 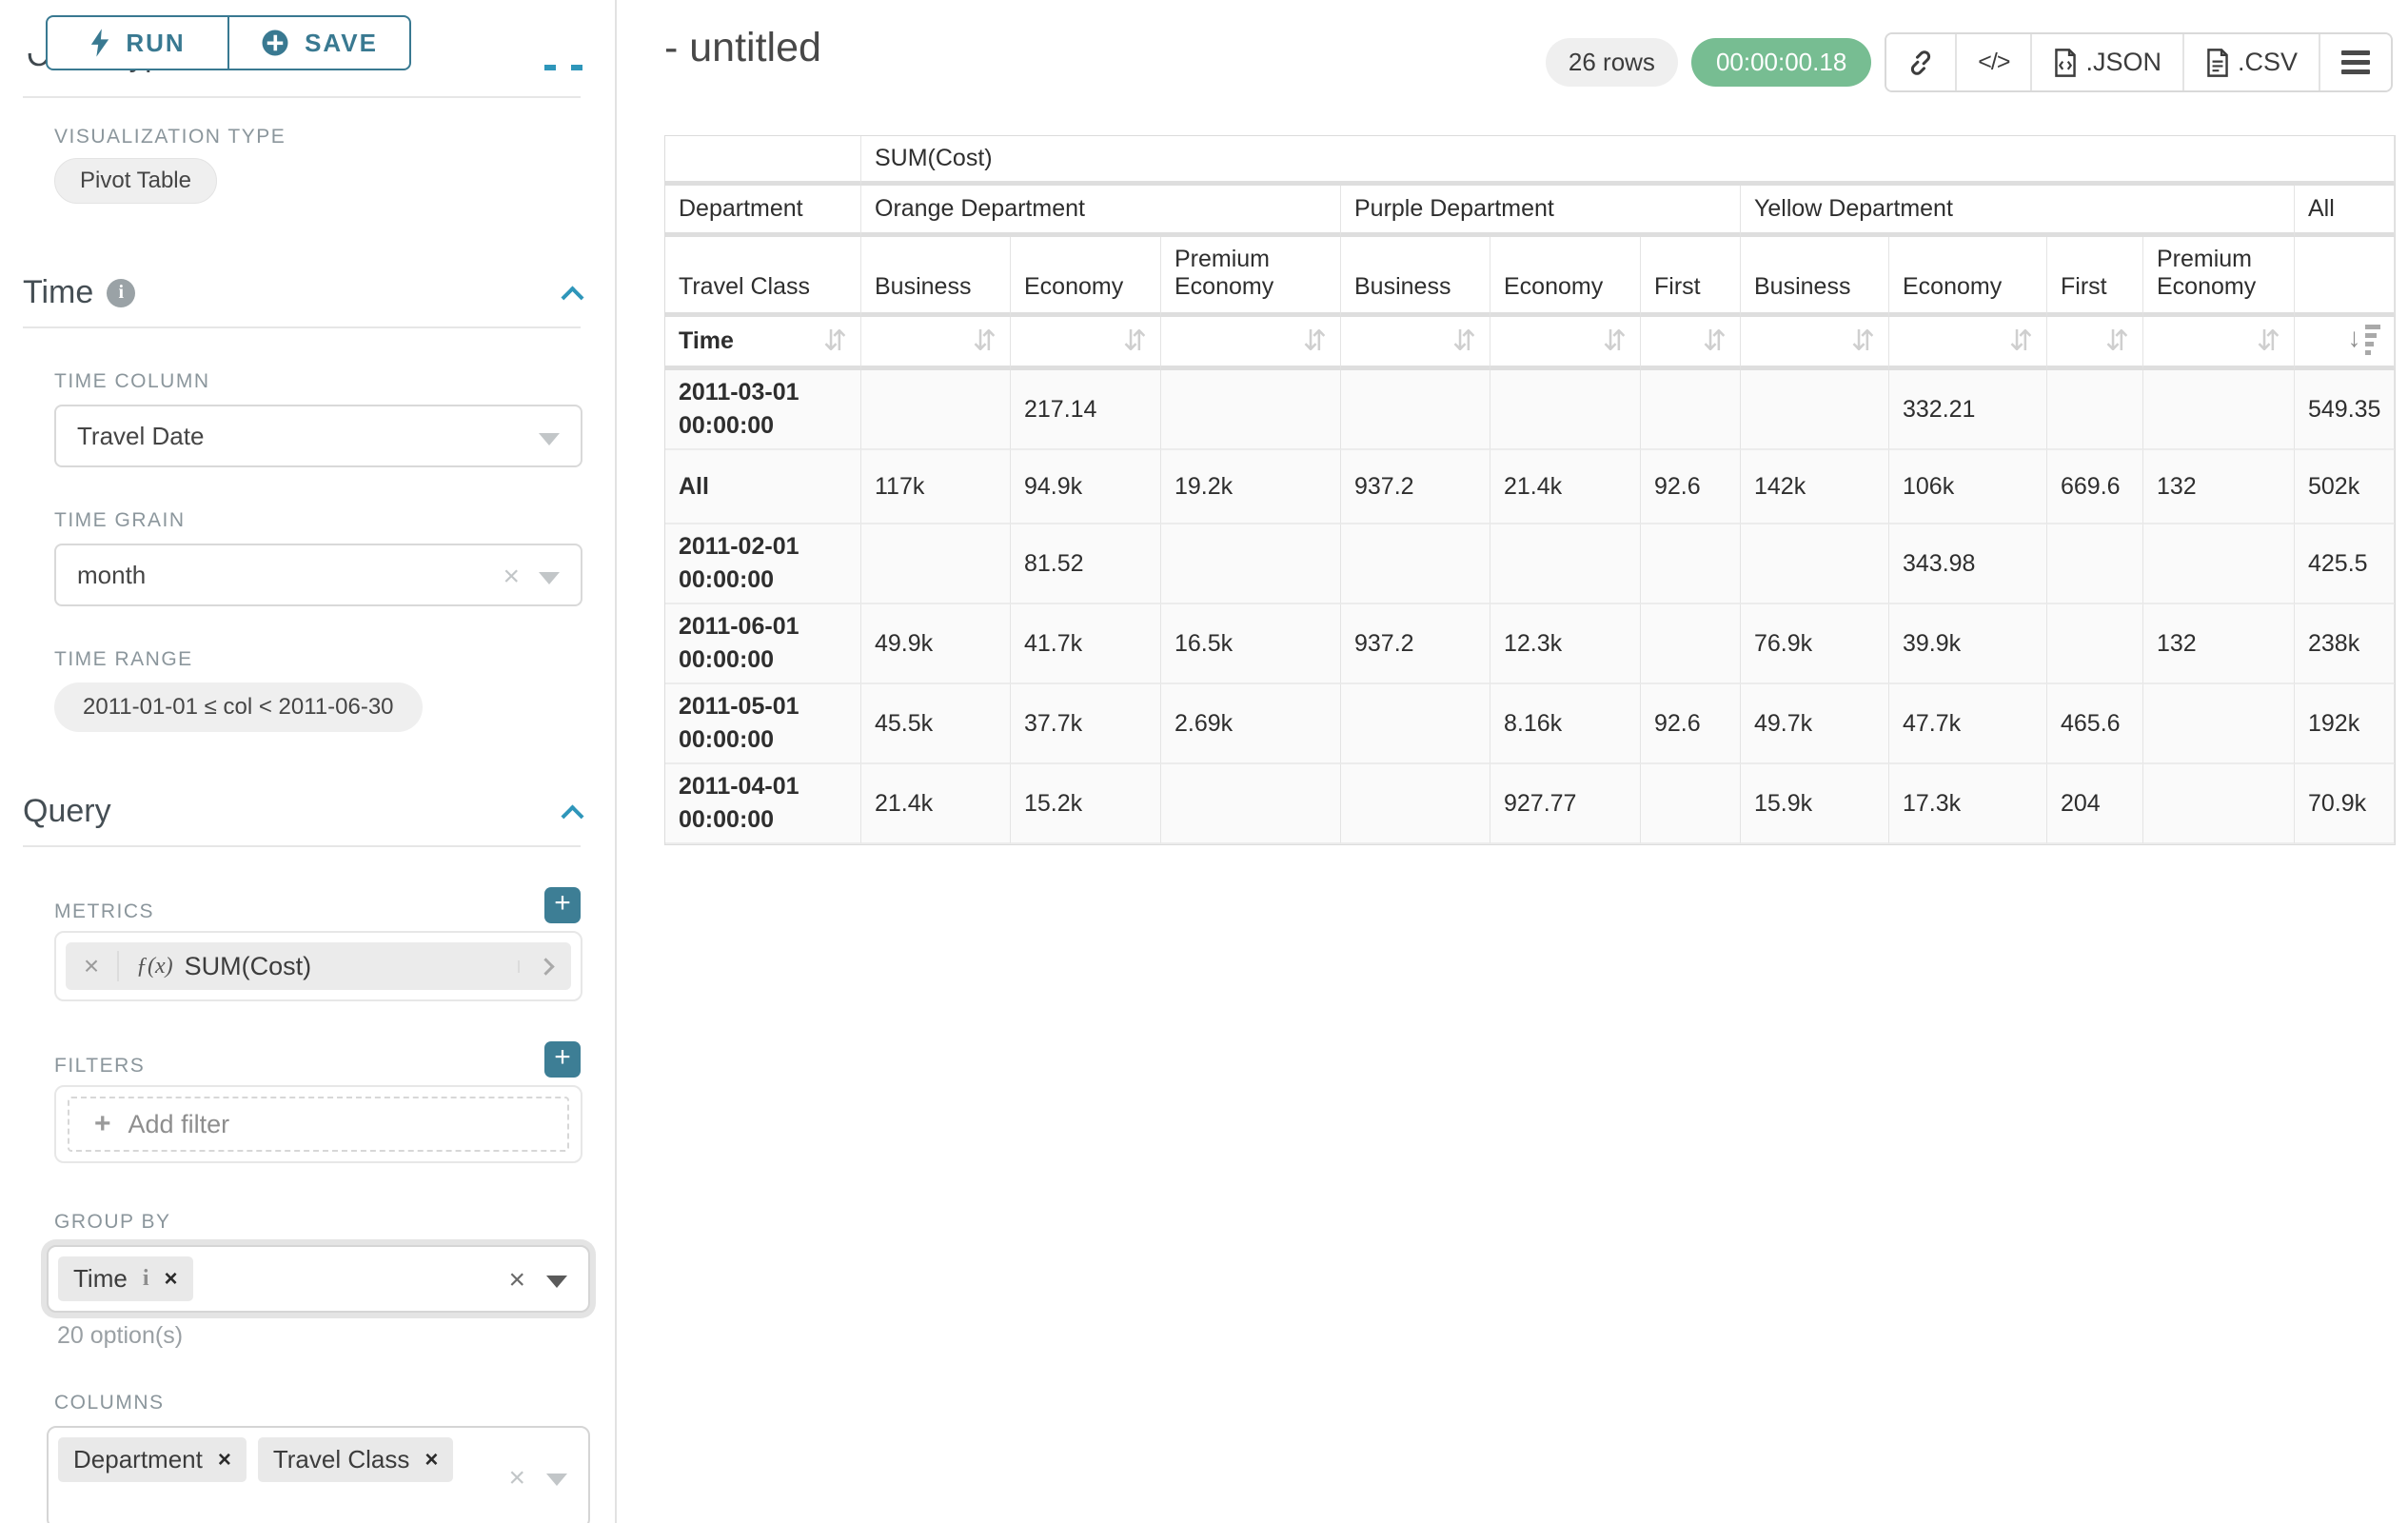 What do you see at coordinates (2345, 644) in the screenshot?
I see `pivot-value-cell: 238k` at bounding box center [2345, 644].